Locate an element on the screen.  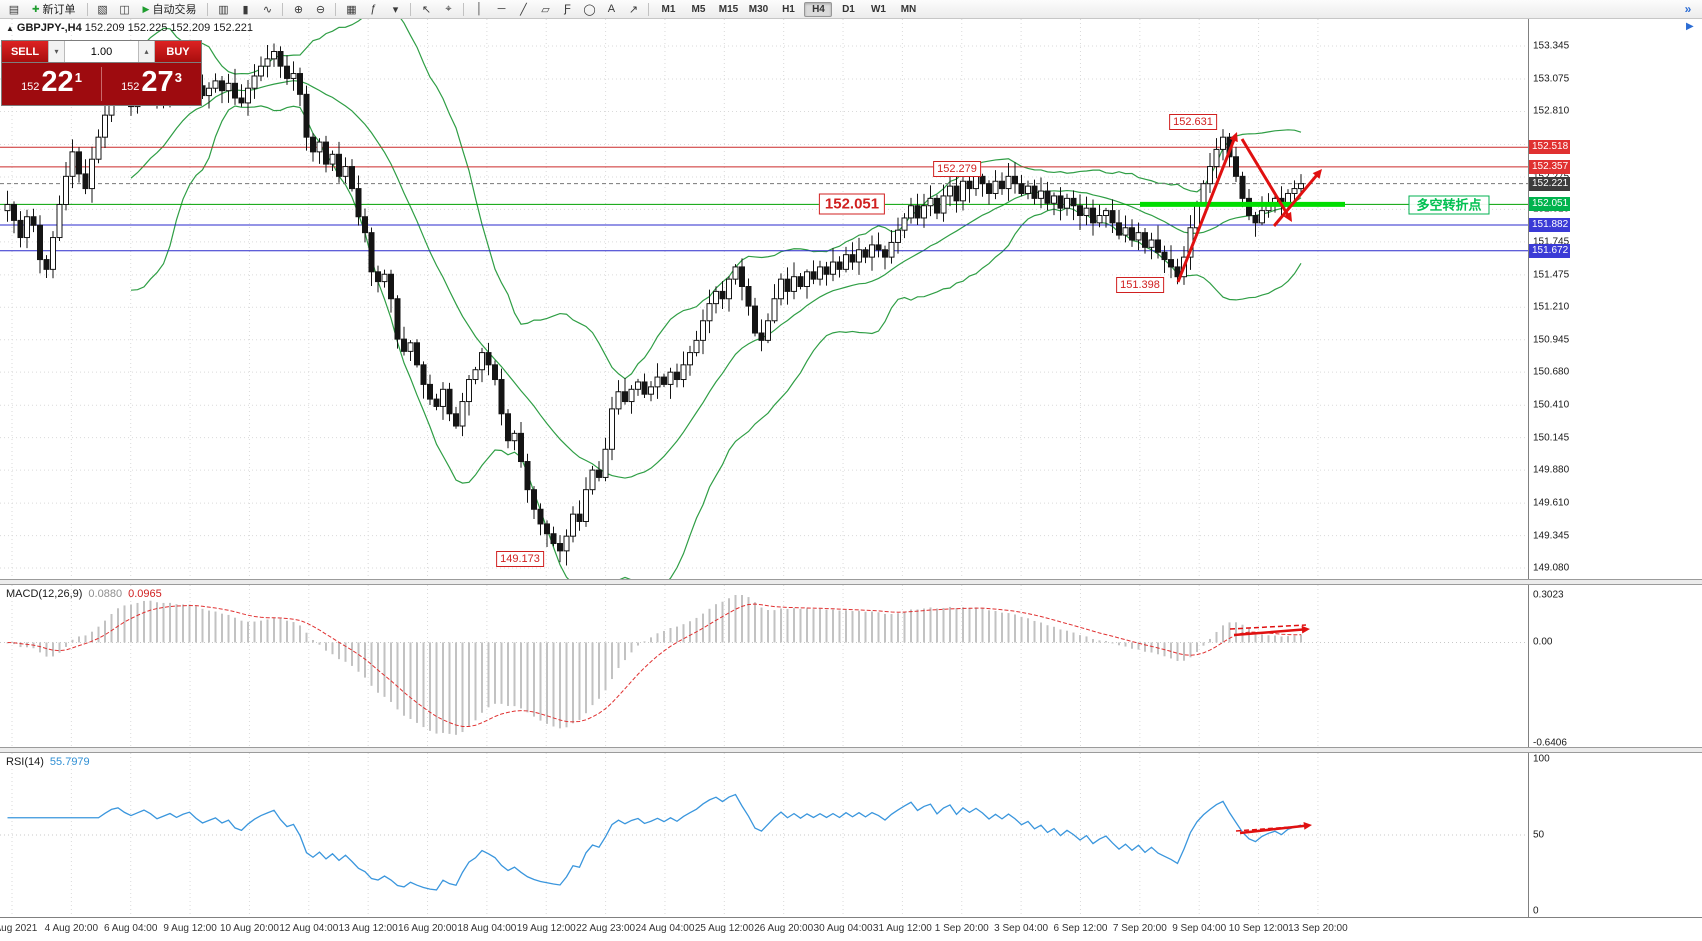
ask-prefix: 152 is located at coordinates (130, 86).